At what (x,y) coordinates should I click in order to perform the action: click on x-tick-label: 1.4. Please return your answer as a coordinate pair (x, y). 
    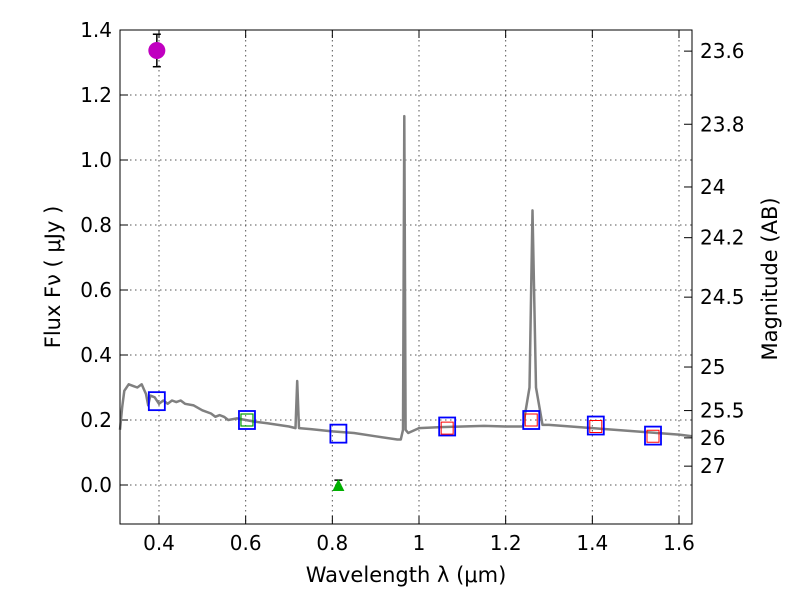
    Looking at the image, I should click on (592, 543).